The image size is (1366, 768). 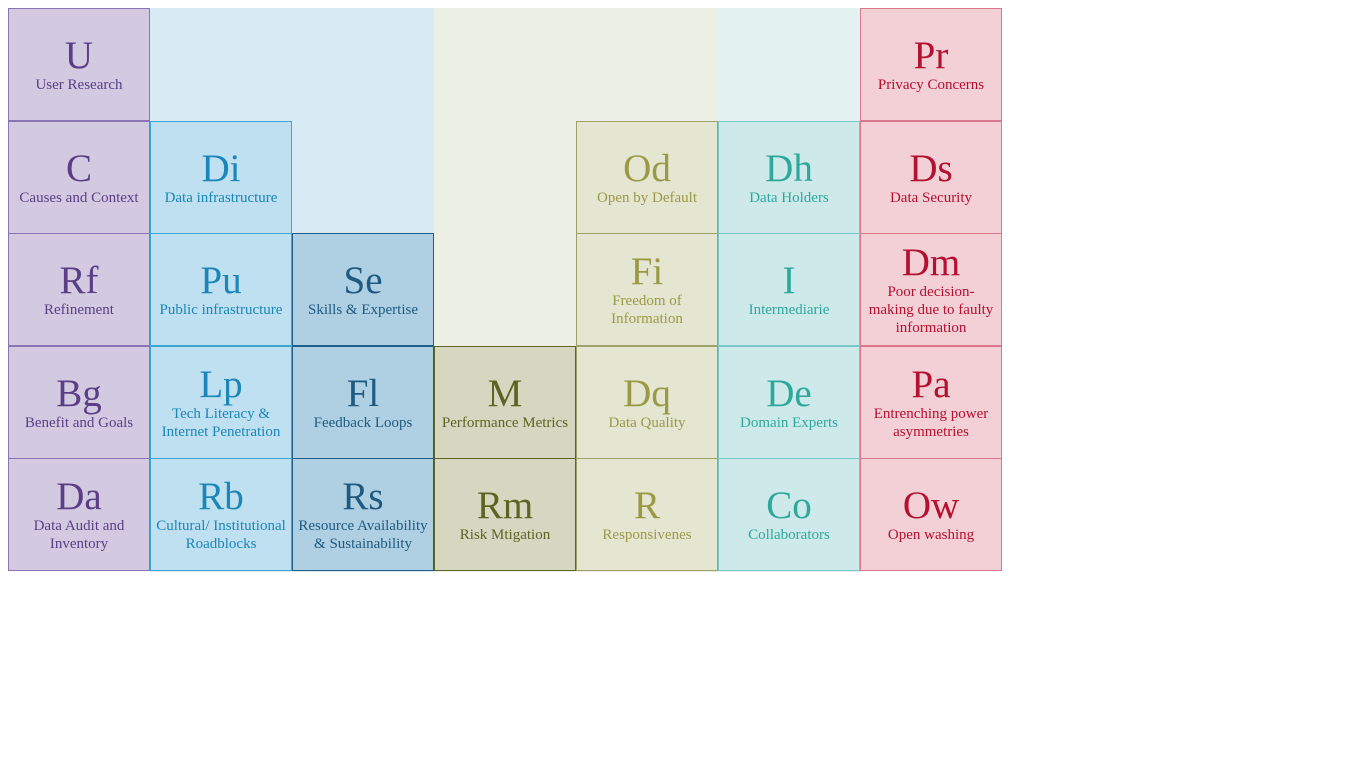 I want to click on element-symbol: Co, so click(x=789, y=505).